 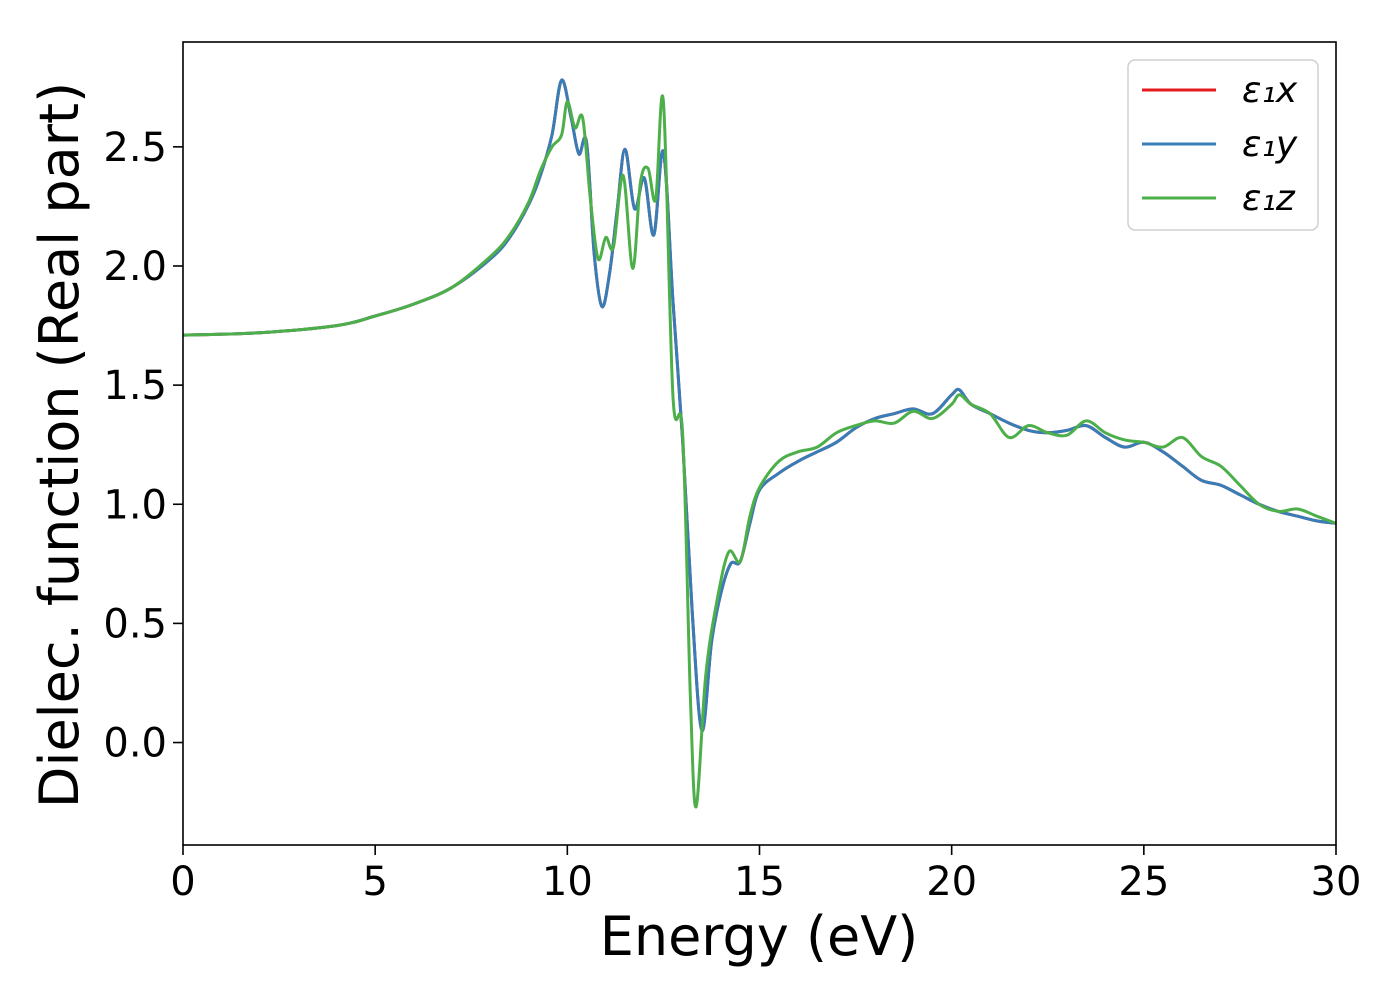 What do you see at coordinates (135, 386) in the screenshot?
I see `y-tick-label: 1.5` at bounding box center [135, 386].